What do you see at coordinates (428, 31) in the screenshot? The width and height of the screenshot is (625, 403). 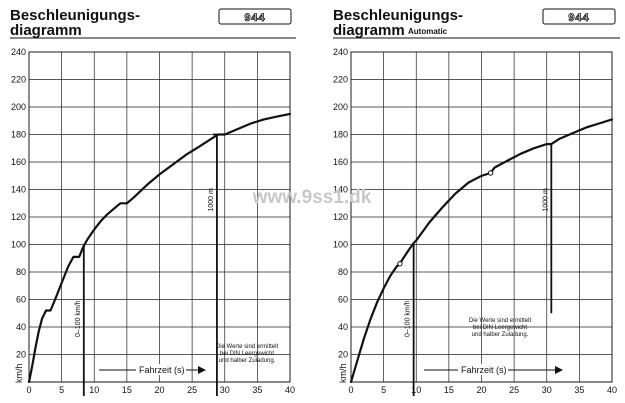 I see `chart-subtitle: Automatic` at bounding box center [428, 31].